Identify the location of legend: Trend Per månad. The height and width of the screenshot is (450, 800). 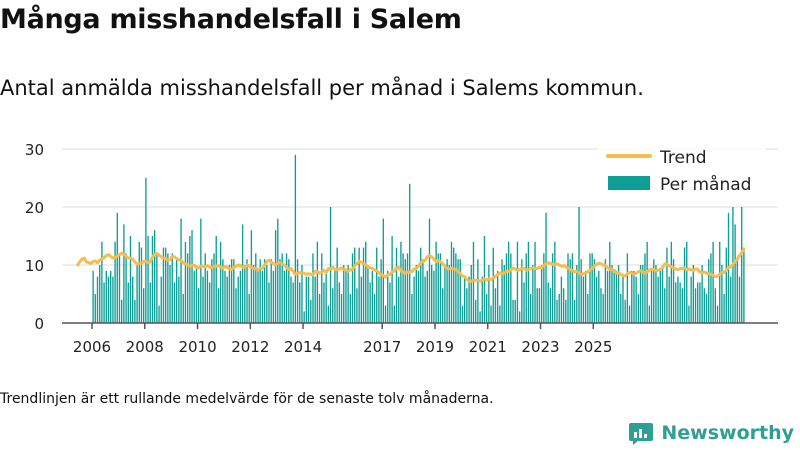
(682, 173).